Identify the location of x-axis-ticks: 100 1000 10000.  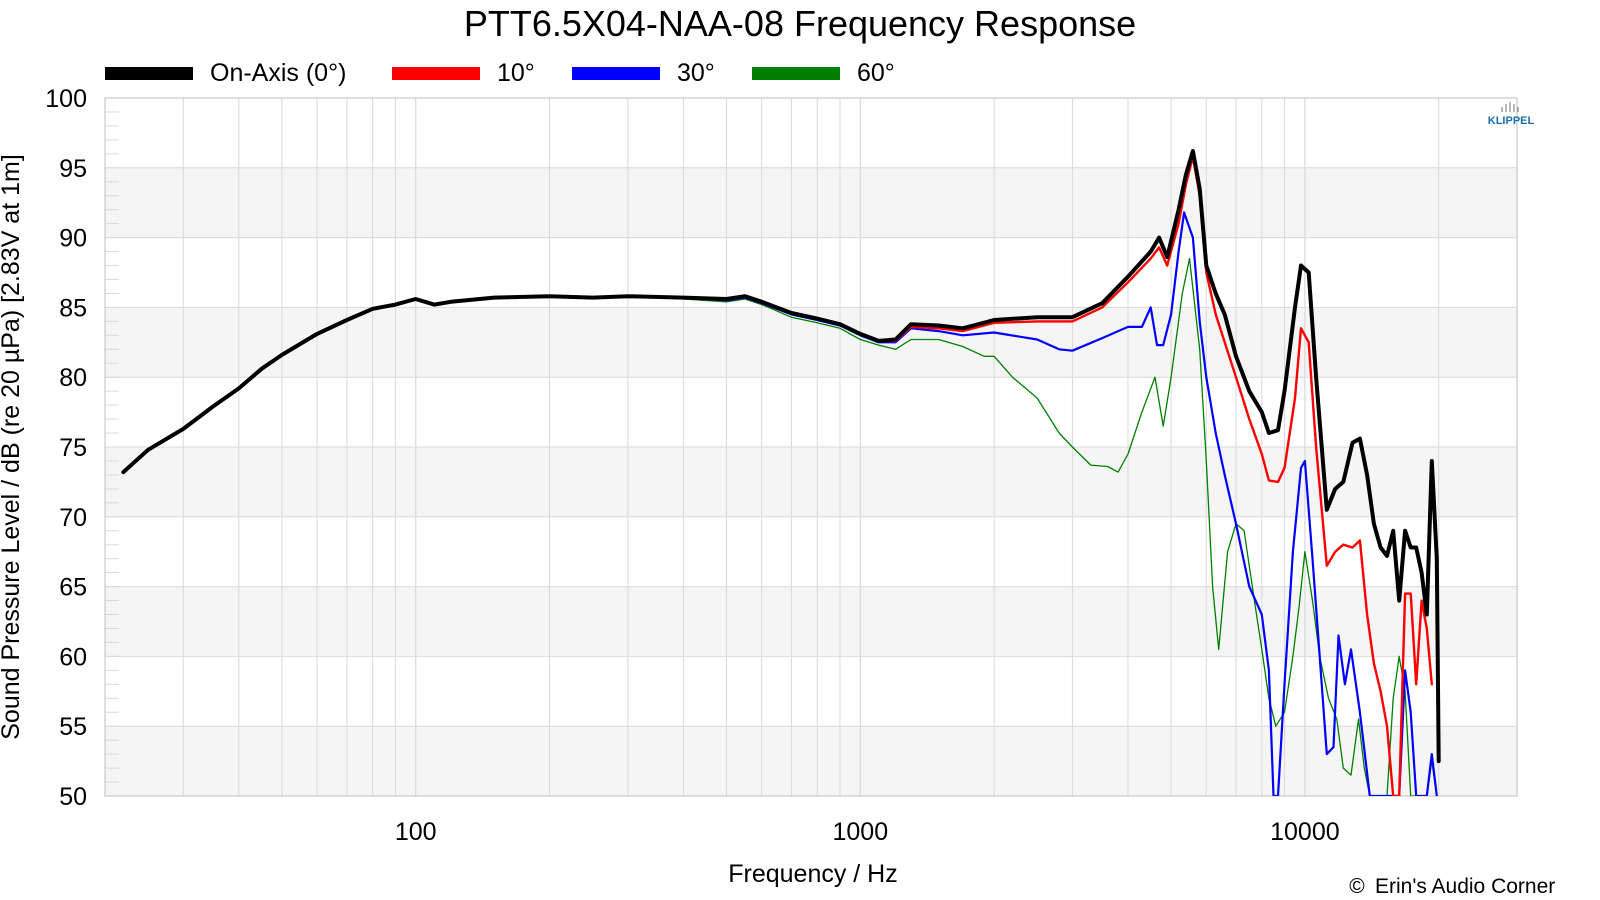
(867, 832).